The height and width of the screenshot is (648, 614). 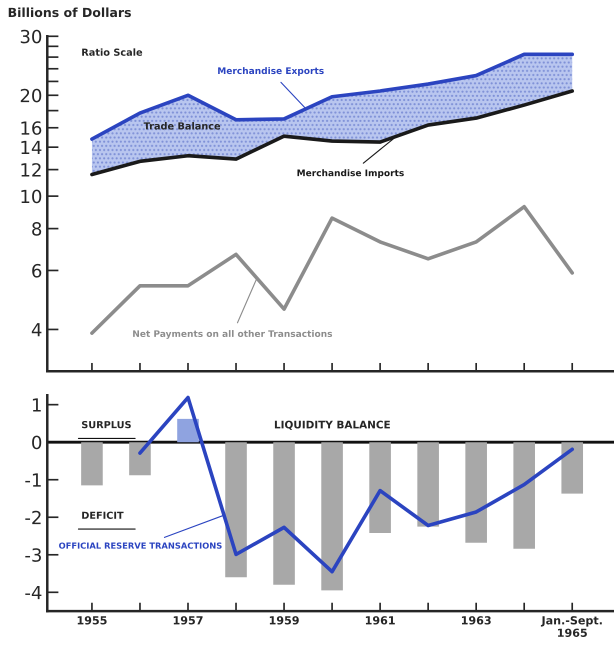 What do you see at coordinates (37, 229) in the screenshot?
I see `y-tick-label: 8` at bounding box center [37, 229].